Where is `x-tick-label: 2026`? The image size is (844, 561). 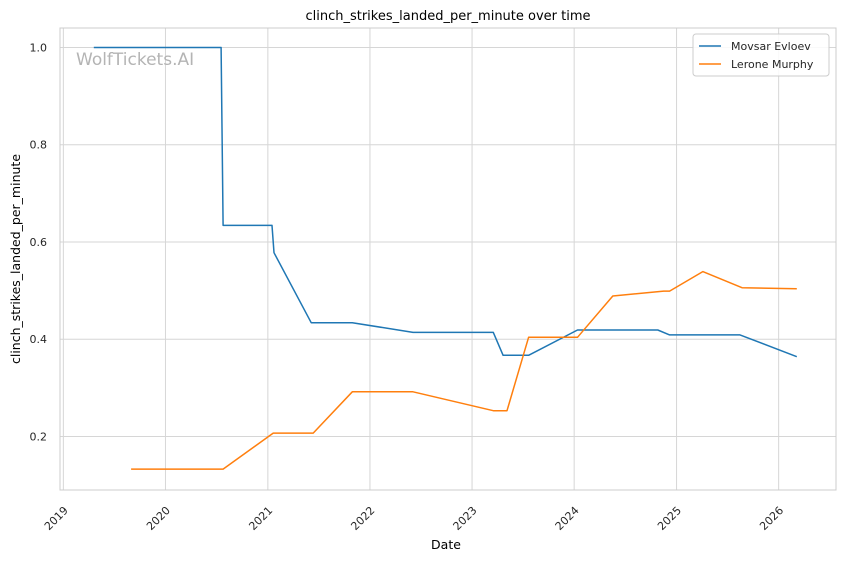
x-tick-label: 2026 is located at coordinates (771, 518).